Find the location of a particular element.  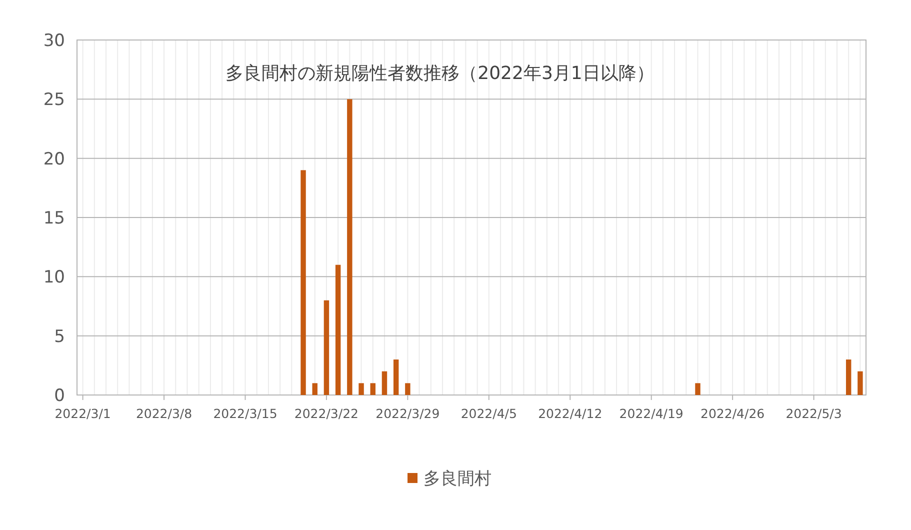

x-tick-label: 2022/4/12 is located at coordinates (570, 413).